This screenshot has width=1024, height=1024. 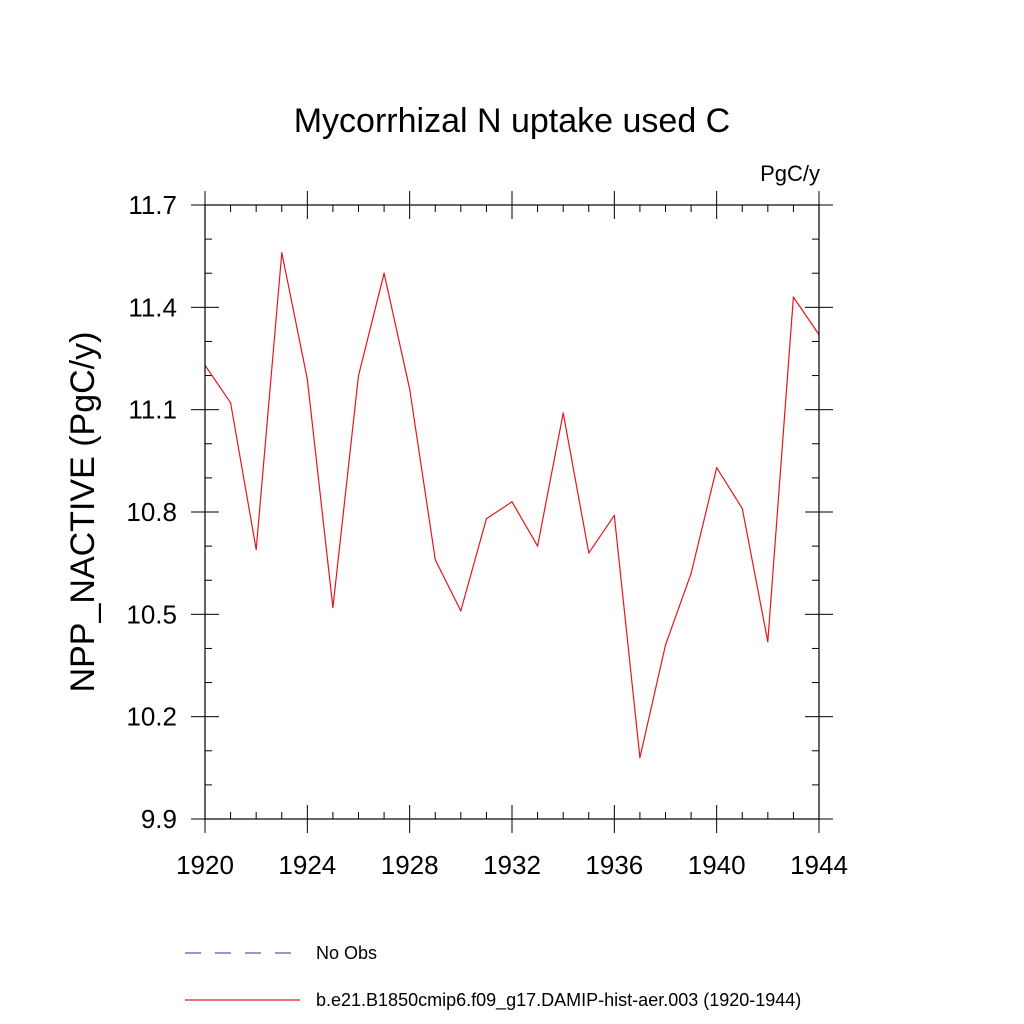 I want to click on y-tick-label: 11.4, so click(x=152, y=307).